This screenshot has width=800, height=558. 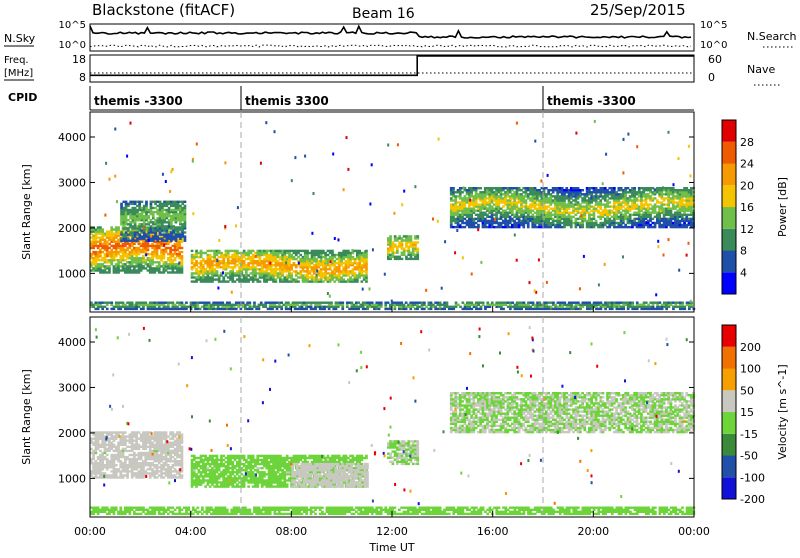 I want to click on nsearch-label: N.Search, so click(x=772, y=36).